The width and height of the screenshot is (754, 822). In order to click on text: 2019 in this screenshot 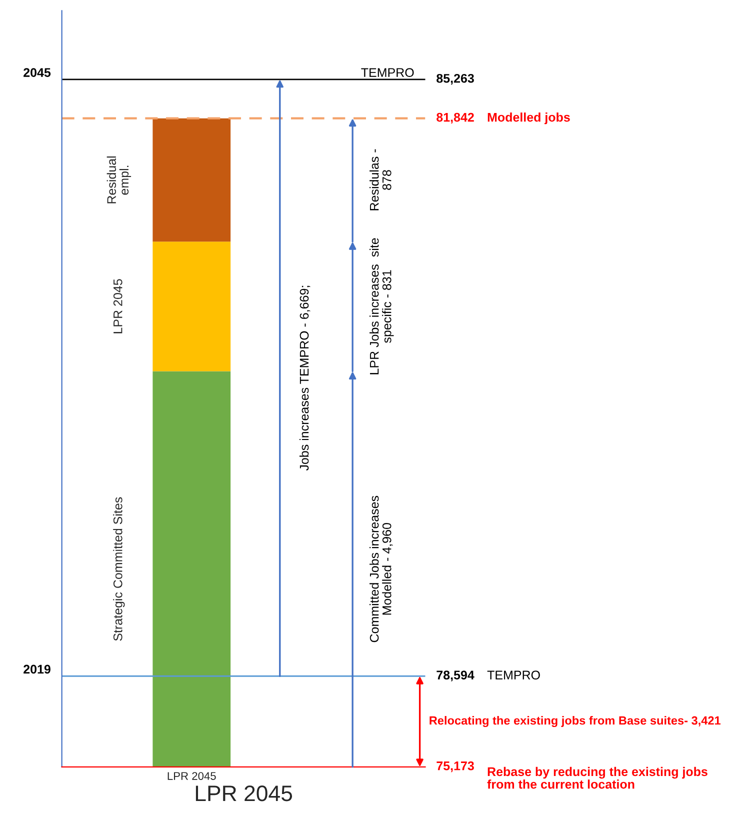, I will do `click(37, 669)`.